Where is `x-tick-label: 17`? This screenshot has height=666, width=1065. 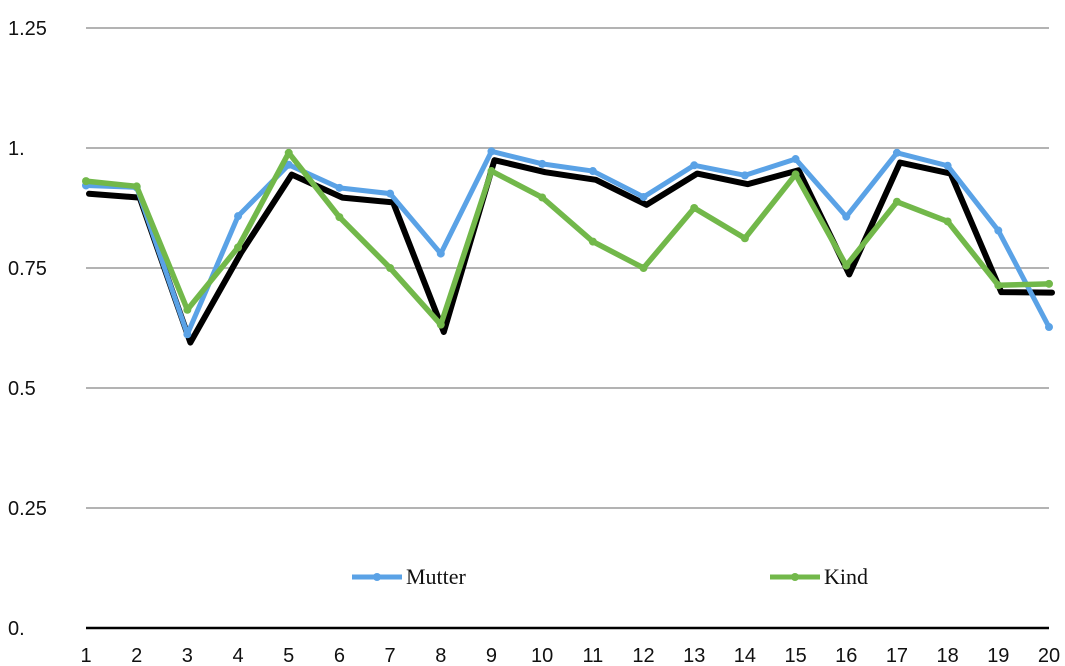 x-tick-label: 17 is located at coordinates (897, 655).